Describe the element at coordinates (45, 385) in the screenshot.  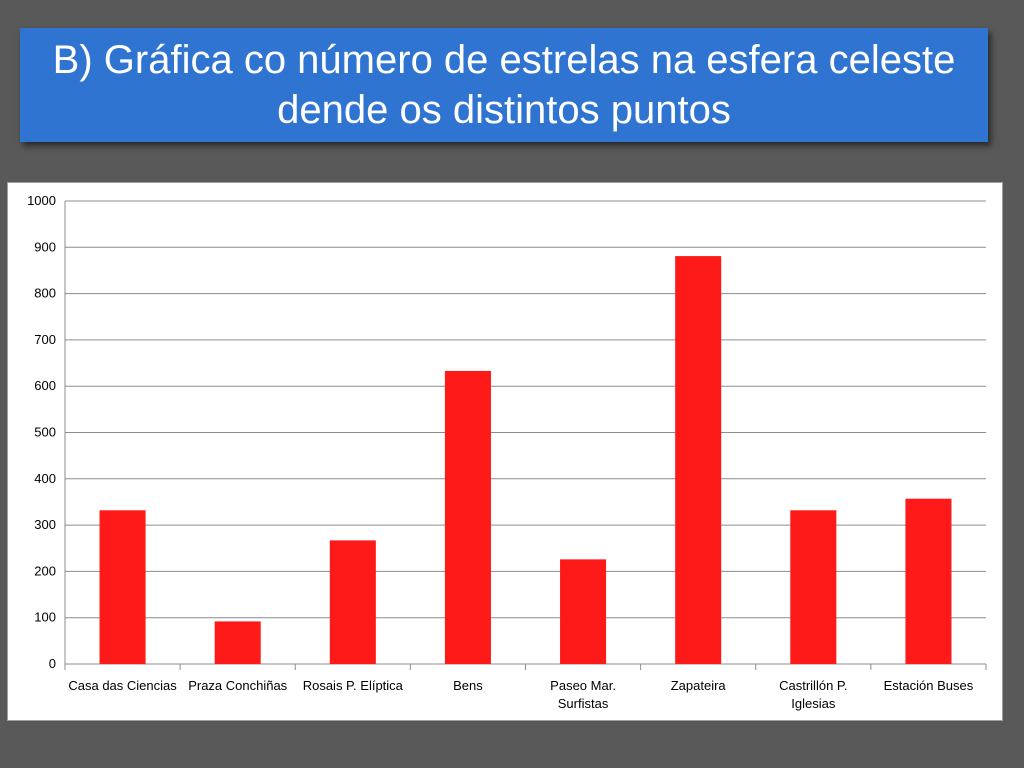
I see `y-tick-label: 600` at that location.